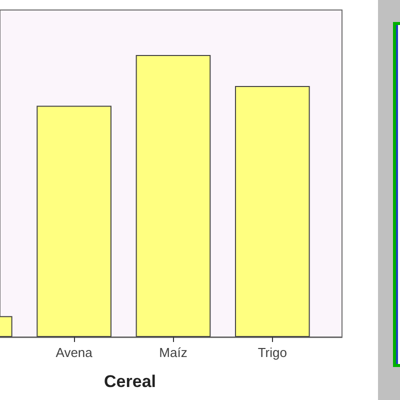  Describe the element at coordinates (272, 352) in the screenshot. I see `x-tick-label: Trigo` at that location.